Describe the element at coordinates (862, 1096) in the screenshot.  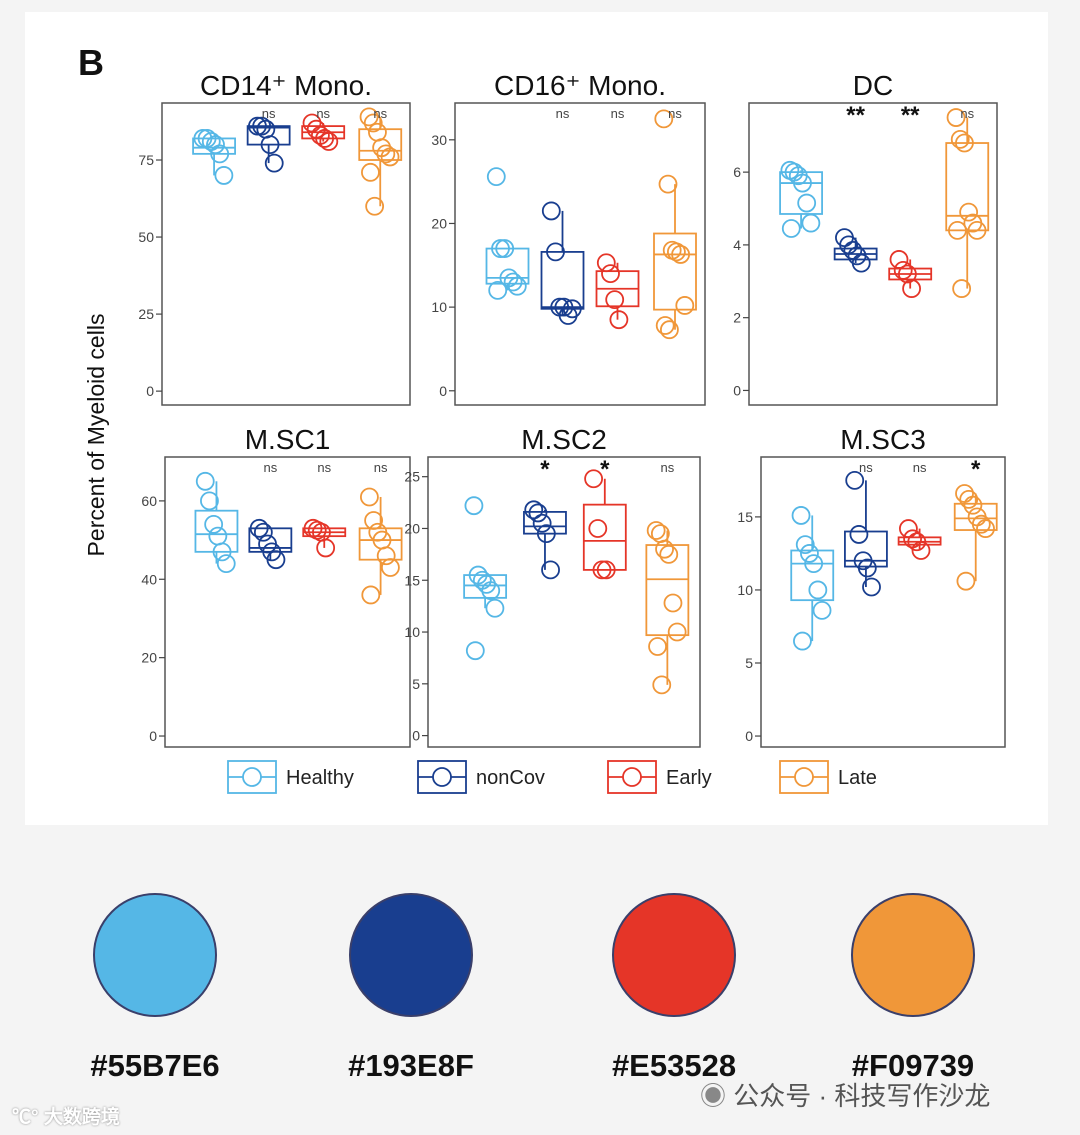
I see `watermark-text: 公众号 · 科技写作沙龙` at that location.